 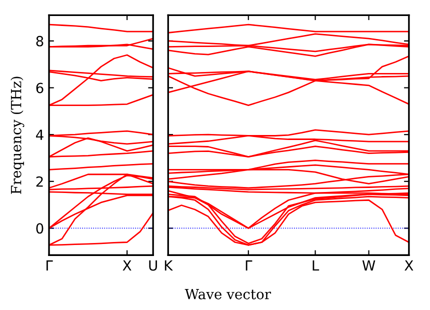 I want to click on y-tick-label: 6, so click(x=40, y=88).